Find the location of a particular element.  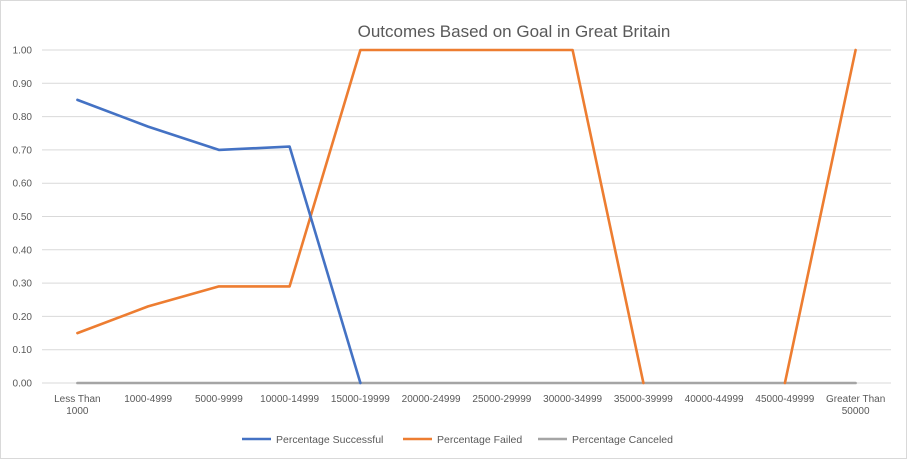

x-tick-label: 35000-39999 is located at coordinates (643, 399).